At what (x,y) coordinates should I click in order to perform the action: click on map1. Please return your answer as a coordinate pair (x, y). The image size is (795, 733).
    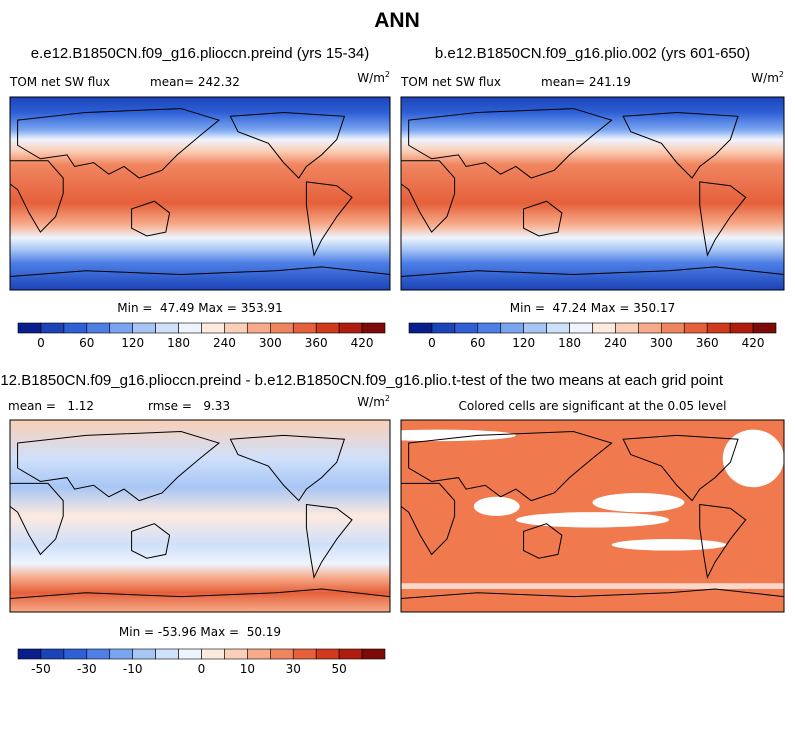
    Looking at the image, I should click on (592, 193).